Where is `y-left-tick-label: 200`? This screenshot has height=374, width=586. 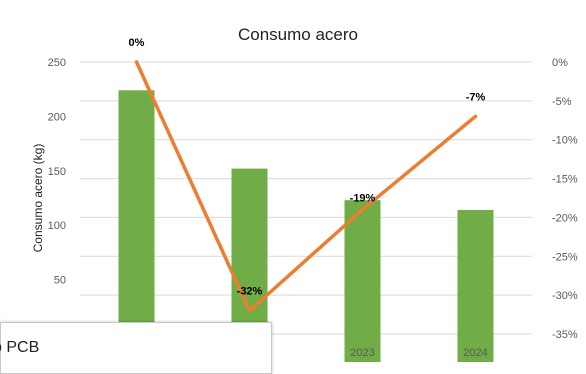 y-left-tick-label: 200 is located at coordinates (57, 117).